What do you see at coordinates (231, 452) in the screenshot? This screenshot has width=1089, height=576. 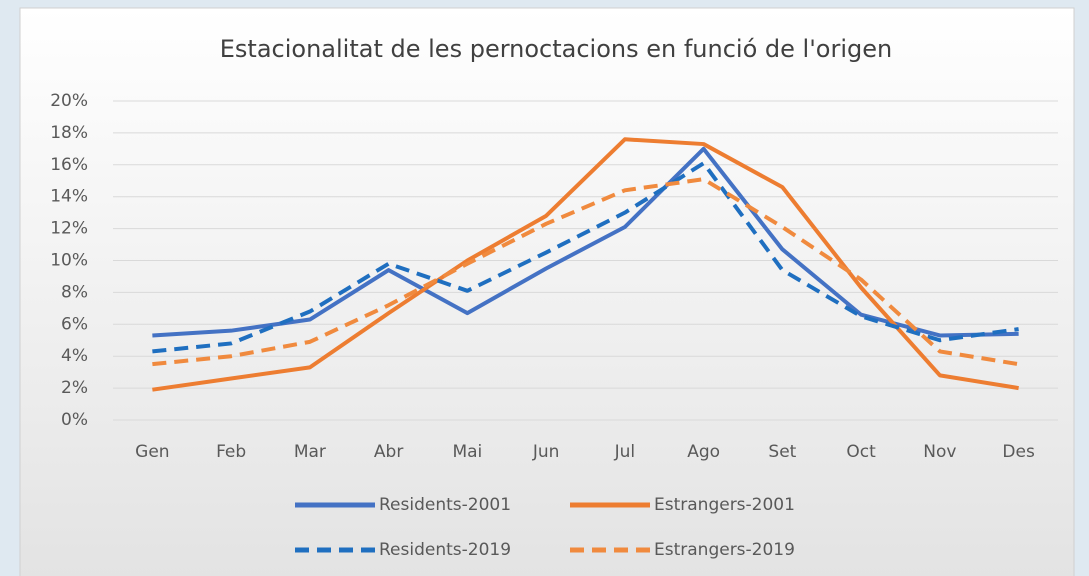 I see `x-tick-label: Feb` at bounding box center [231, 452].